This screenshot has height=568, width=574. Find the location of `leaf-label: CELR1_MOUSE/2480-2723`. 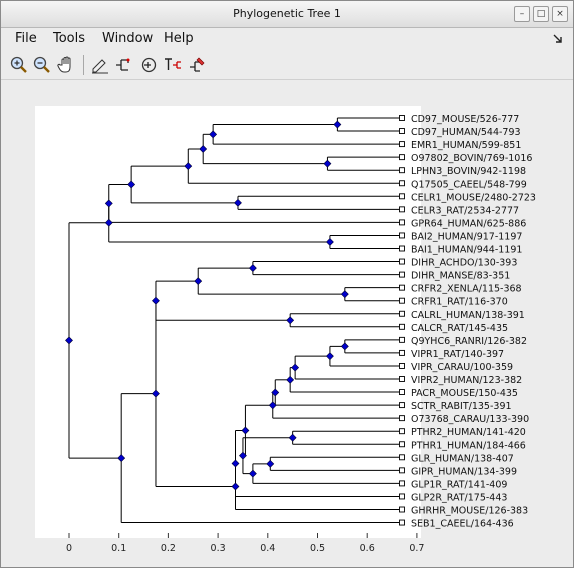

leaf-label: CELR1_MOUSE/2480-2723 is located at coordinates (473, 197).